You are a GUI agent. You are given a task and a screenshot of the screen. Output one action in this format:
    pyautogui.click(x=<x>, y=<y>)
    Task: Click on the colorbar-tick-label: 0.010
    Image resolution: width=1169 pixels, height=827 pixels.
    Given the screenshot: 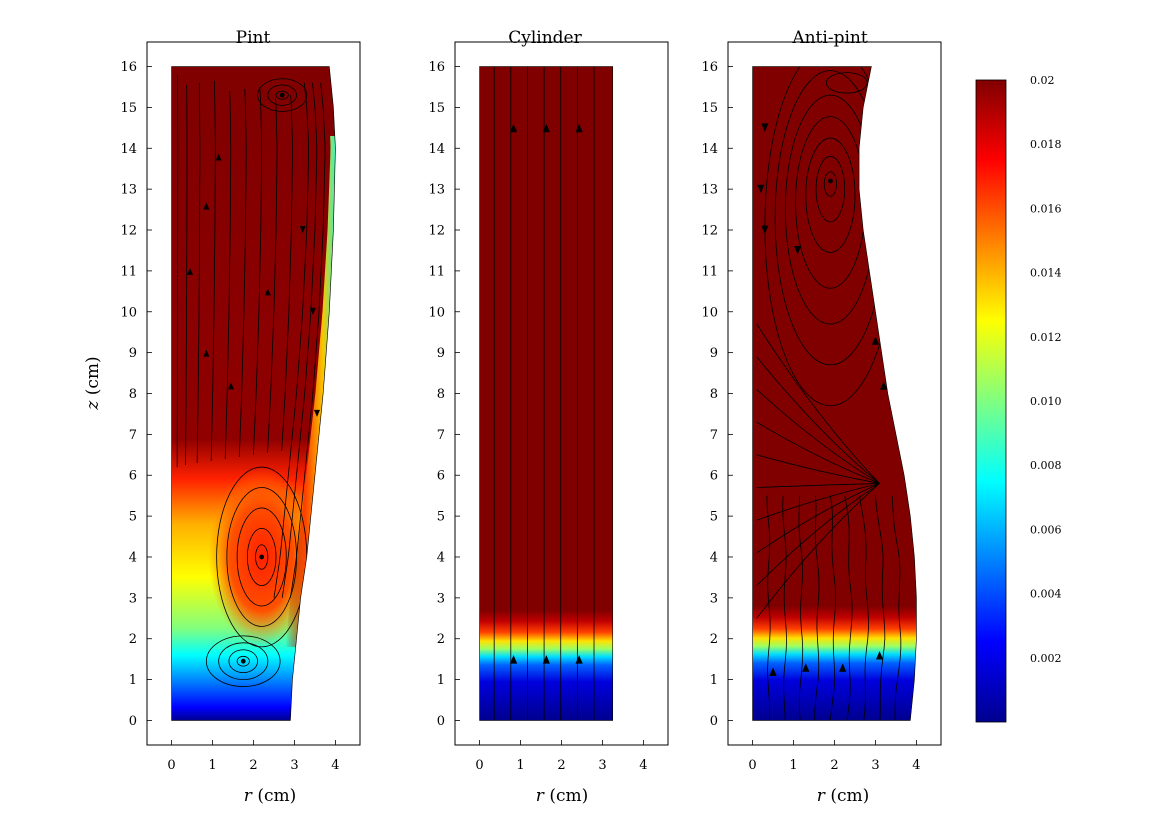 What is the action you would take?
    pyautogui.click(x=1046, y=401)
    